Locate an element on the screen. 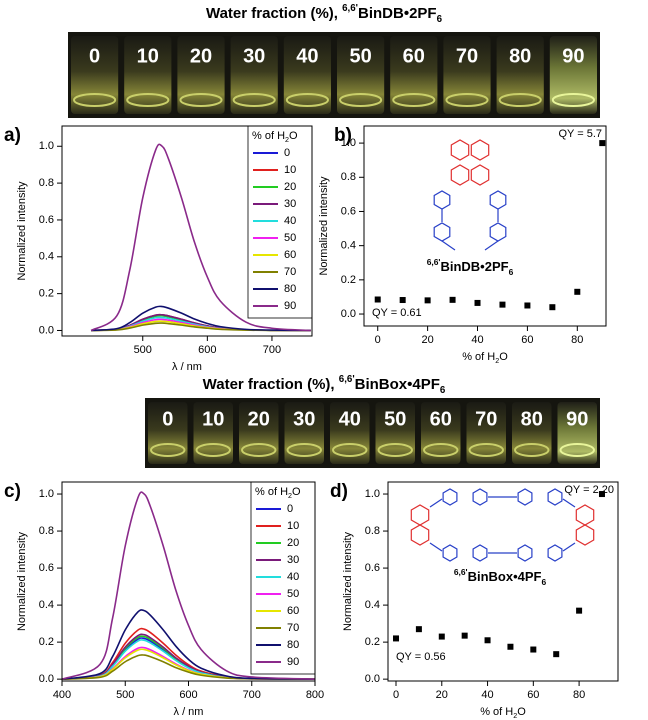  vial-label: 10 is located at coordinates (148, 56).